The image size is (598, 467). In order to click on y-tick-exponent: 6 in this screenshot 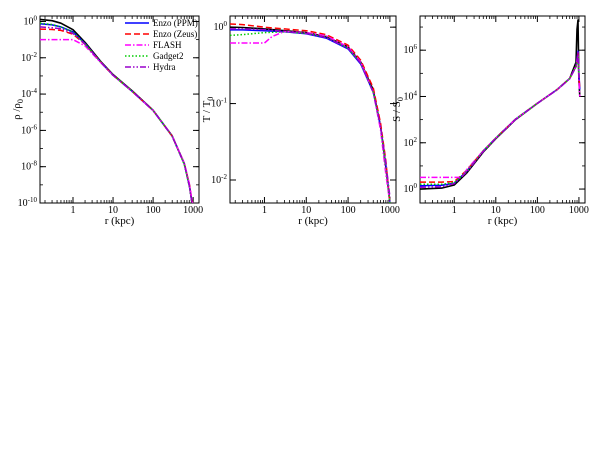, I will do `click(416, 47)`.